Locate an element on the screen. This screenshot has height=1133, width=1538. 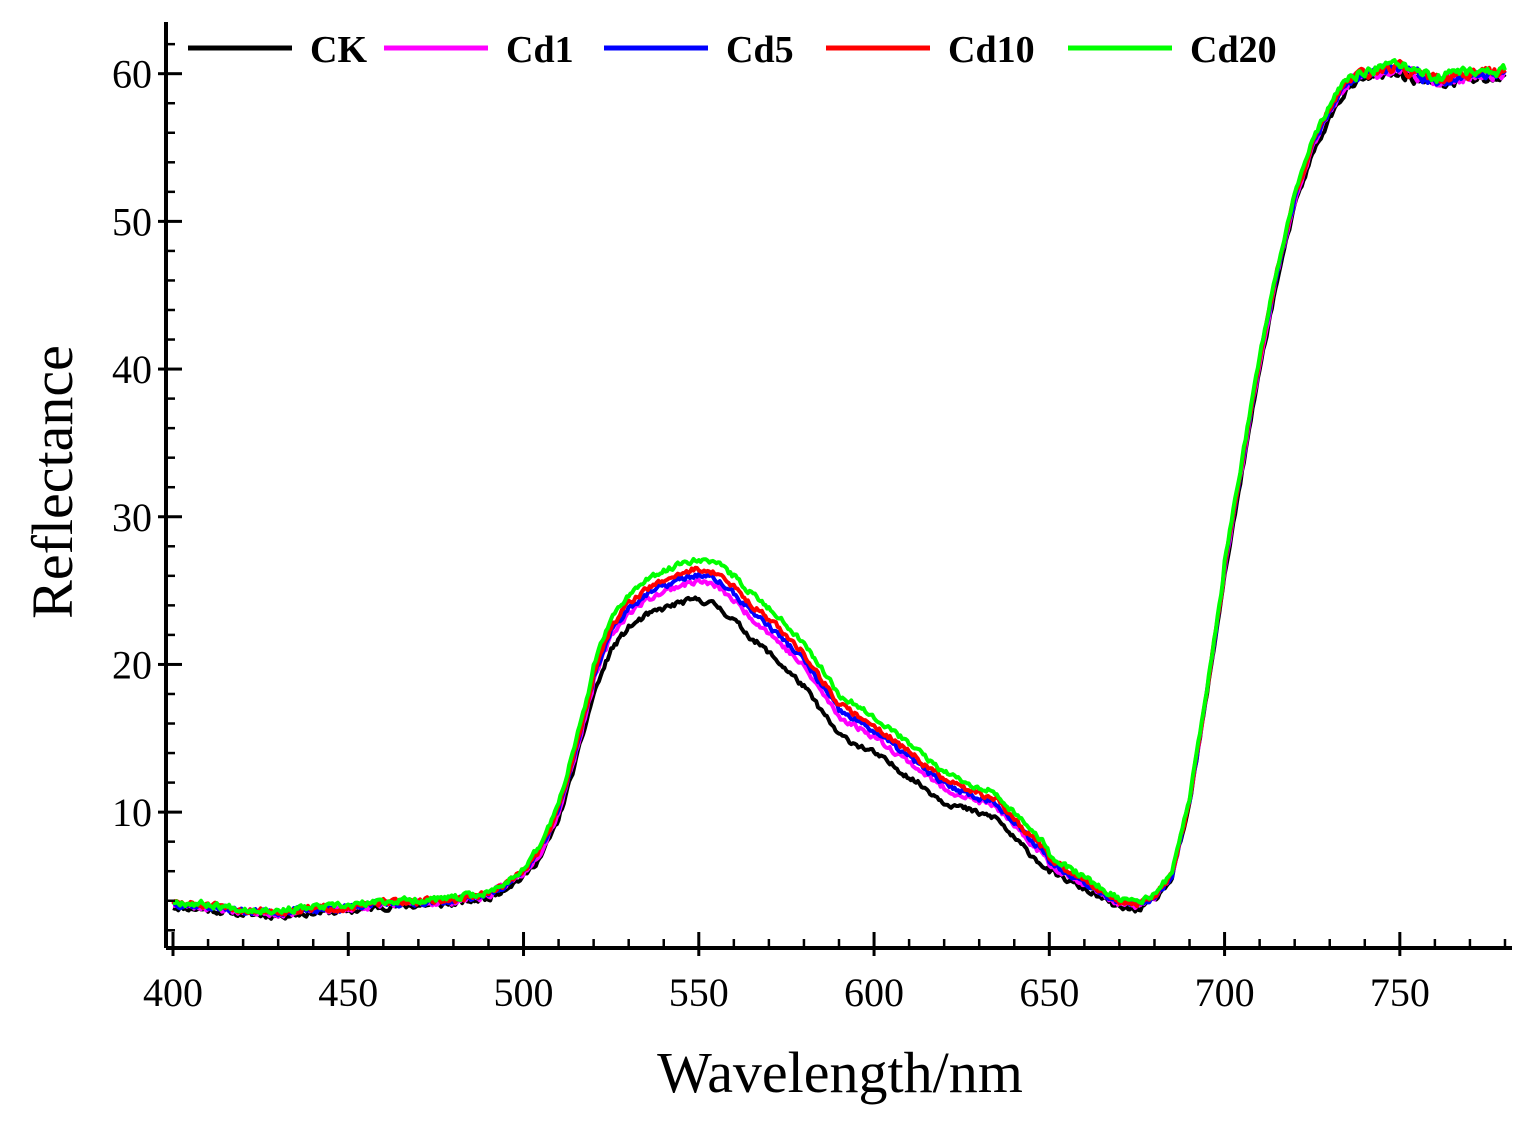
x-tick-label: 400 is located at coordinates (173, 992).